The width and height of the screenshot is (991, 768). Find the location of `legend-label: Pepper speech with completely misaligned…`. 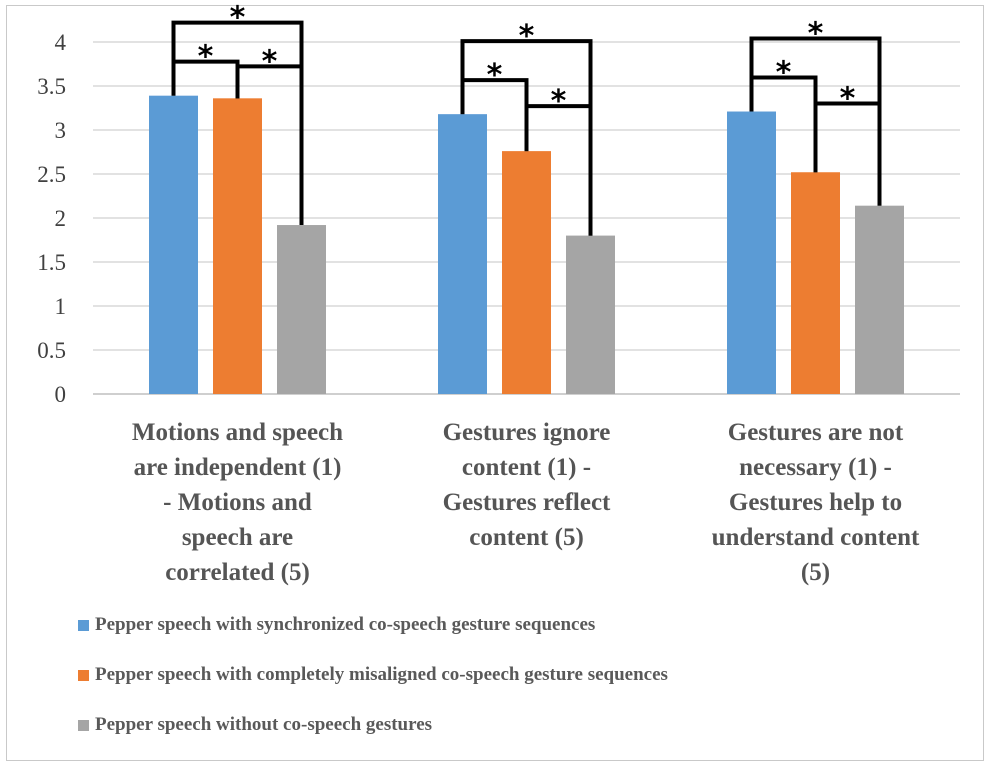

legend-label: Pepper speech with completely misaligned… is located at coordinates (381, 674).